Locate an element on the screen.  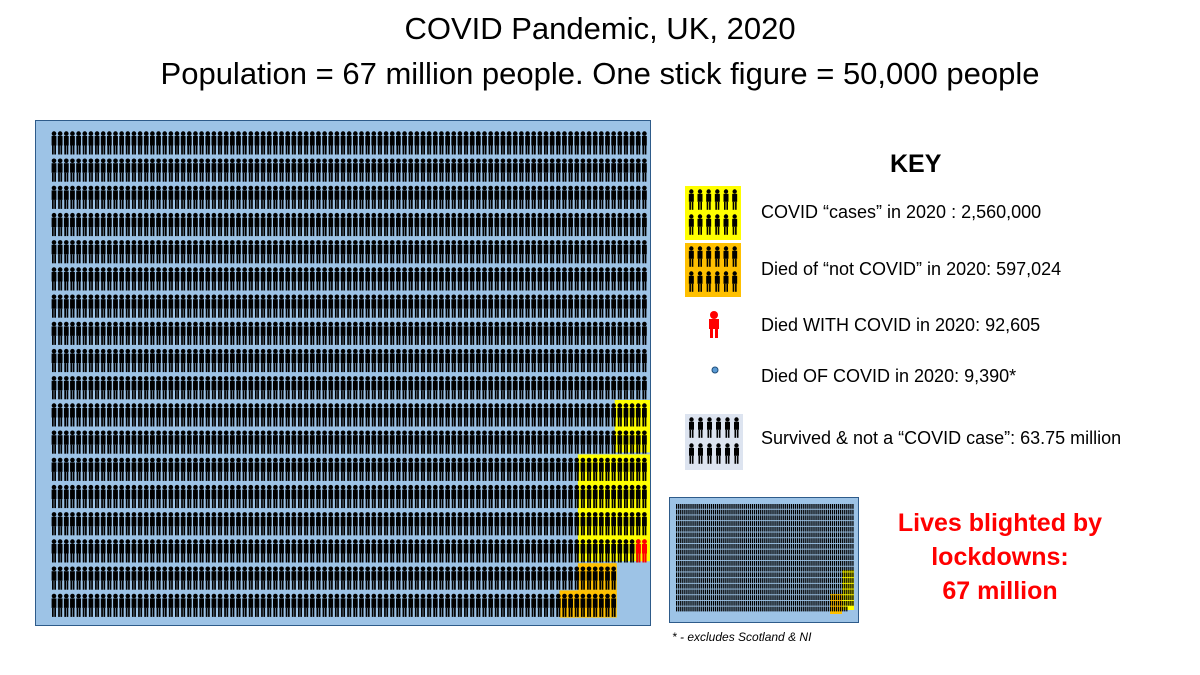
miniature-stick-figure-field is located at coordinates (765, 559).